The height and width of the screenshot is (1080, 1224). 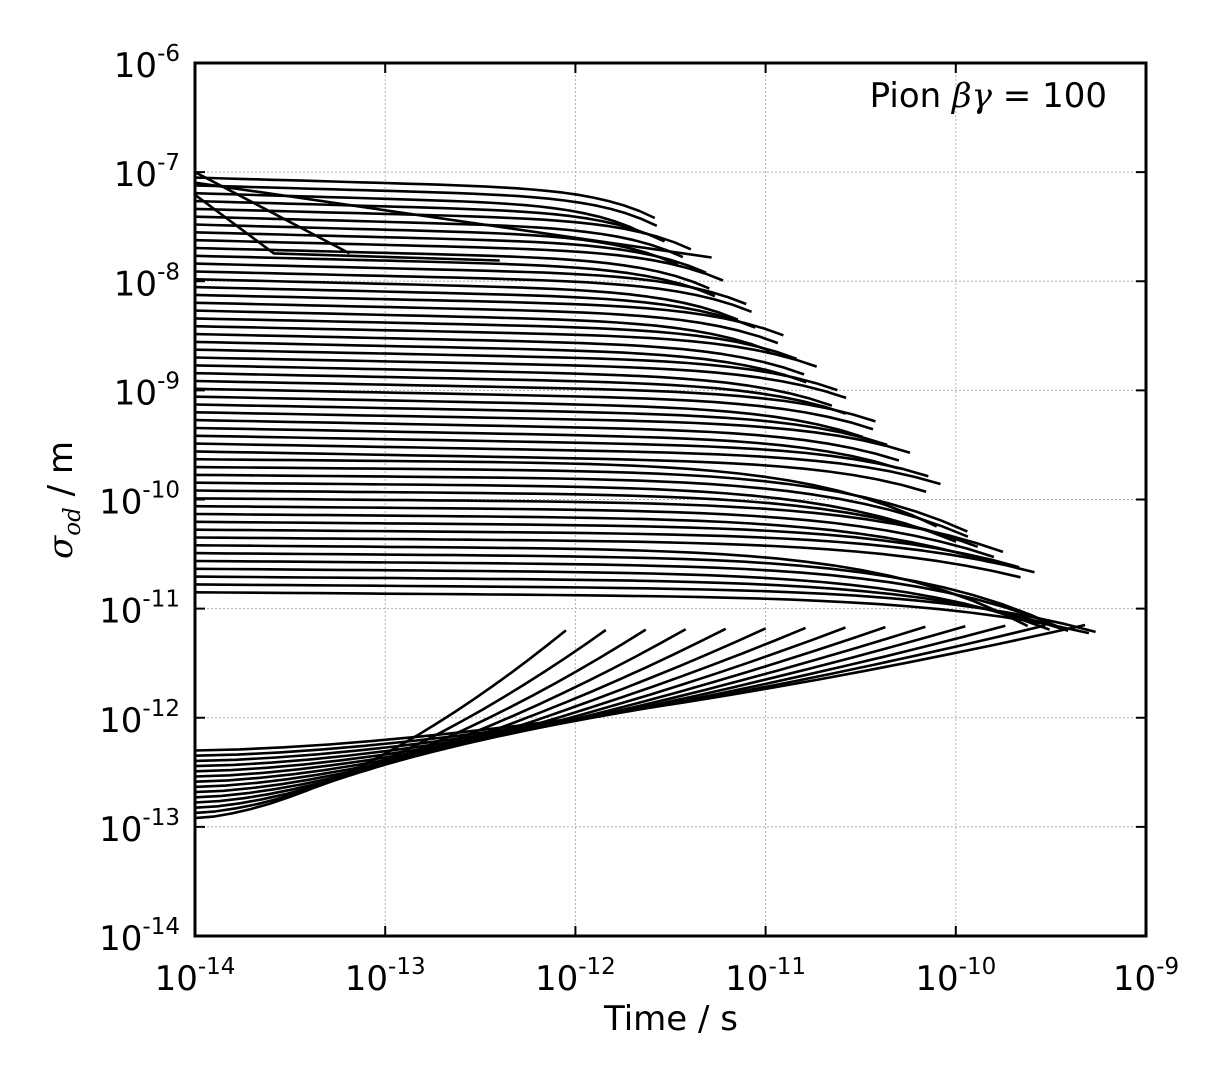 I want to click on y-axis-title: σod / m, so click(x=63, y=500).